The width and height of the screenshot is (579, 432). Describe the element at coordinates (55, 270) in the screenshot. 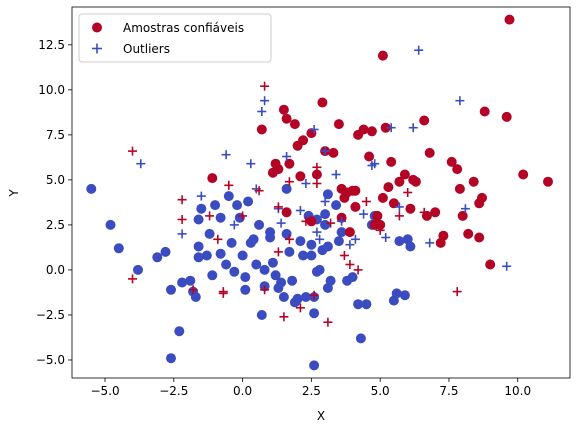

I see `y-tick-label: 0.0` at that location.